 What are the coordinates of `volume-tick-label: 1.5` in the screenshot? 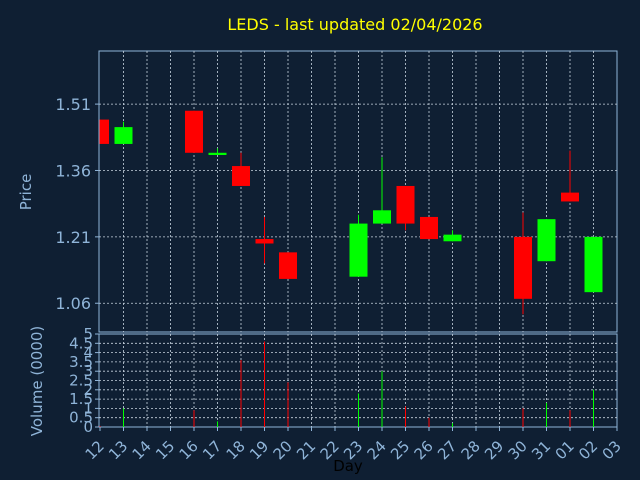 It's located at (81, 399).